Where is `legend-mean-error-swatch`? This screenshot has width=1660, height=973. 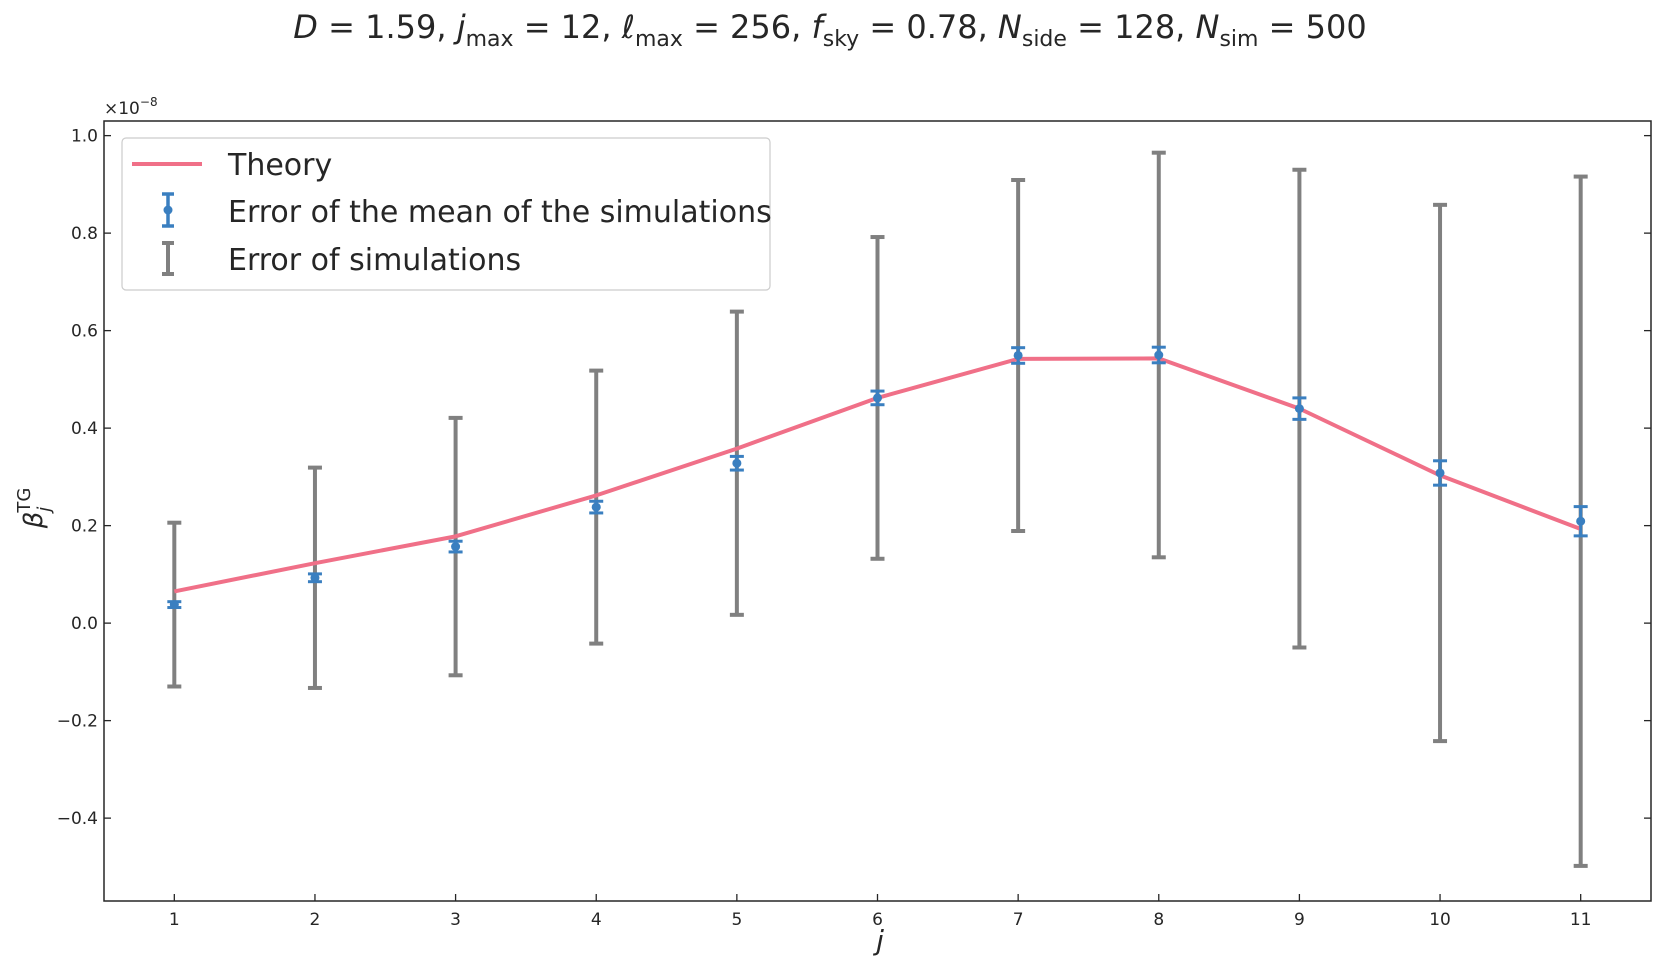 legend-mean-error-swatch is located at coordinates (168, 210).